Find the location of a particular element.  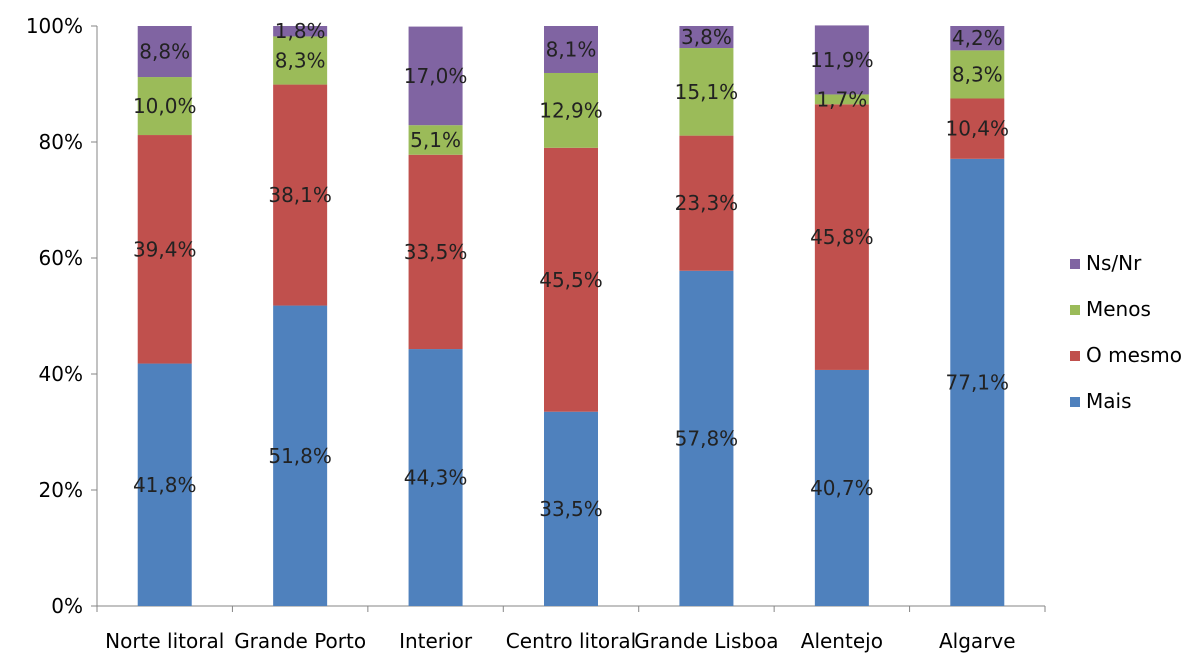

data-label: 11,9% is located at coordinates (842, 60).